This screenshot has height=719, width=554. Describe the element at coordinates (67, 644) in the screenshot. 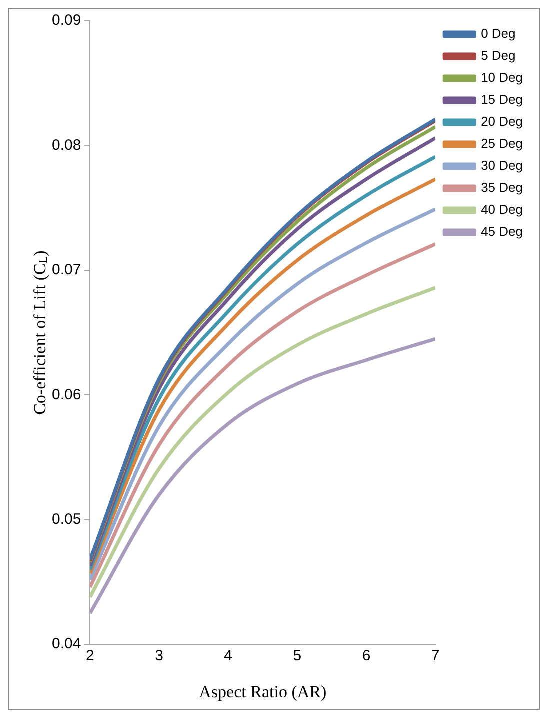

I see `y-tick-label: 0.04` at that location.